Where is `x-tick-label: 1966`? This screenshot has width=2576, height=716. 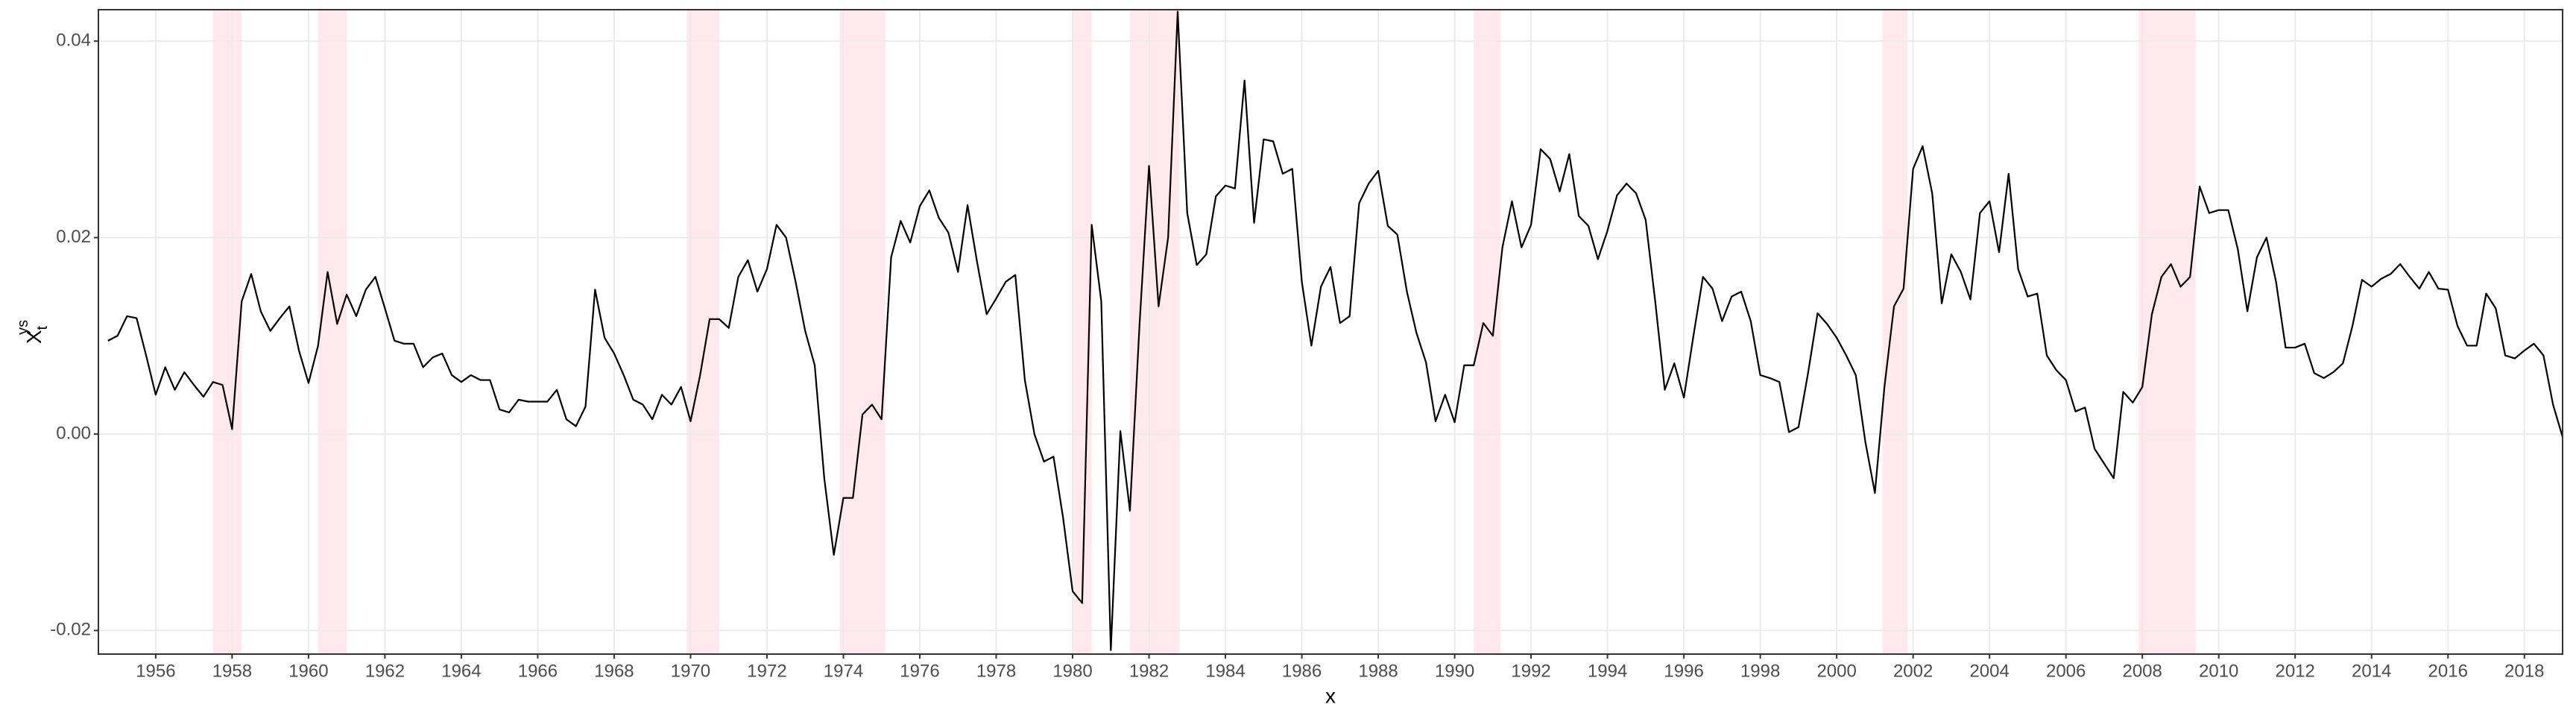 x-tick-label: 1966 is located at coordinates (538, 671).